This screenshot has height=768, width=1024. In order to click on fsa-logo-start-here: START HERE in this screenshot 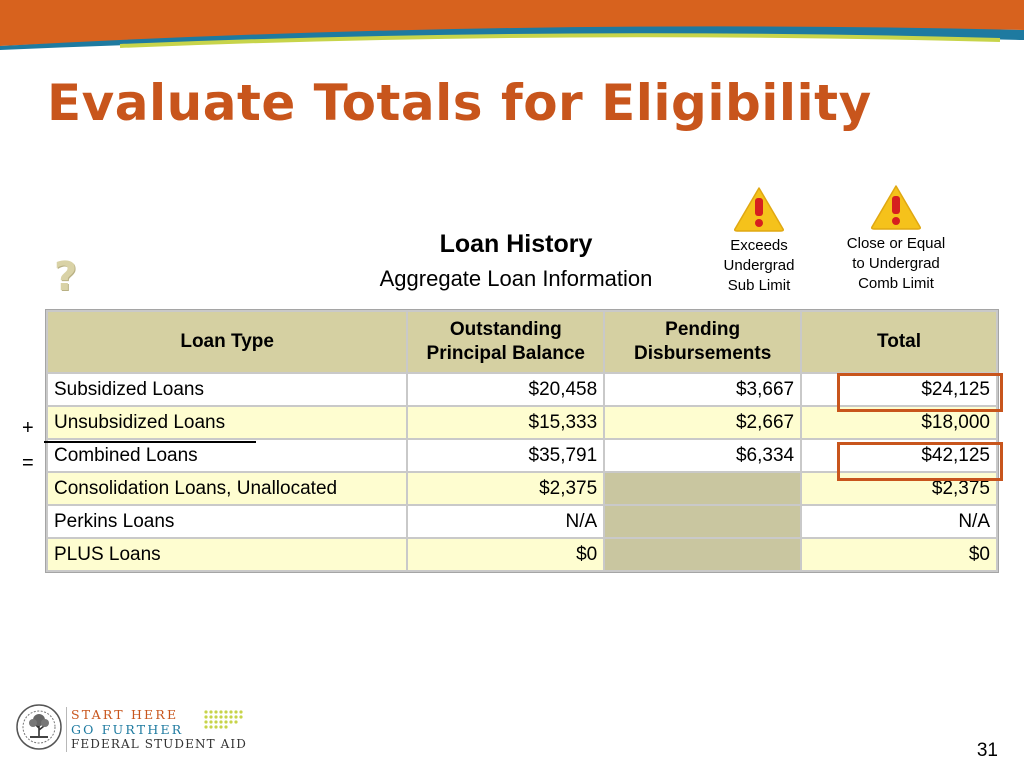, I will do `click(125, 714)`.